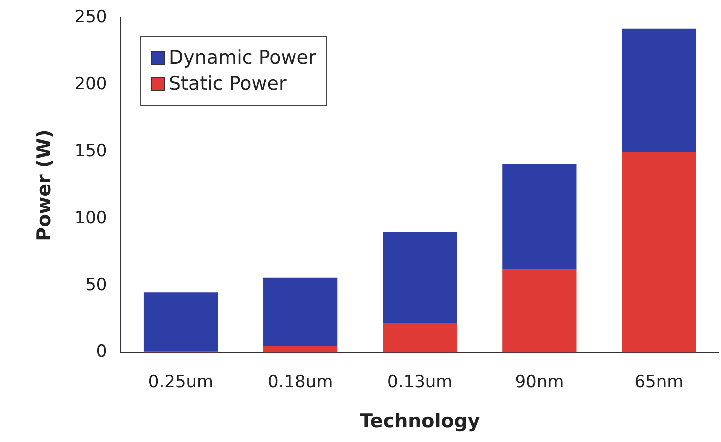  I want to click on y-tick-label: 50, so click(97, 285).